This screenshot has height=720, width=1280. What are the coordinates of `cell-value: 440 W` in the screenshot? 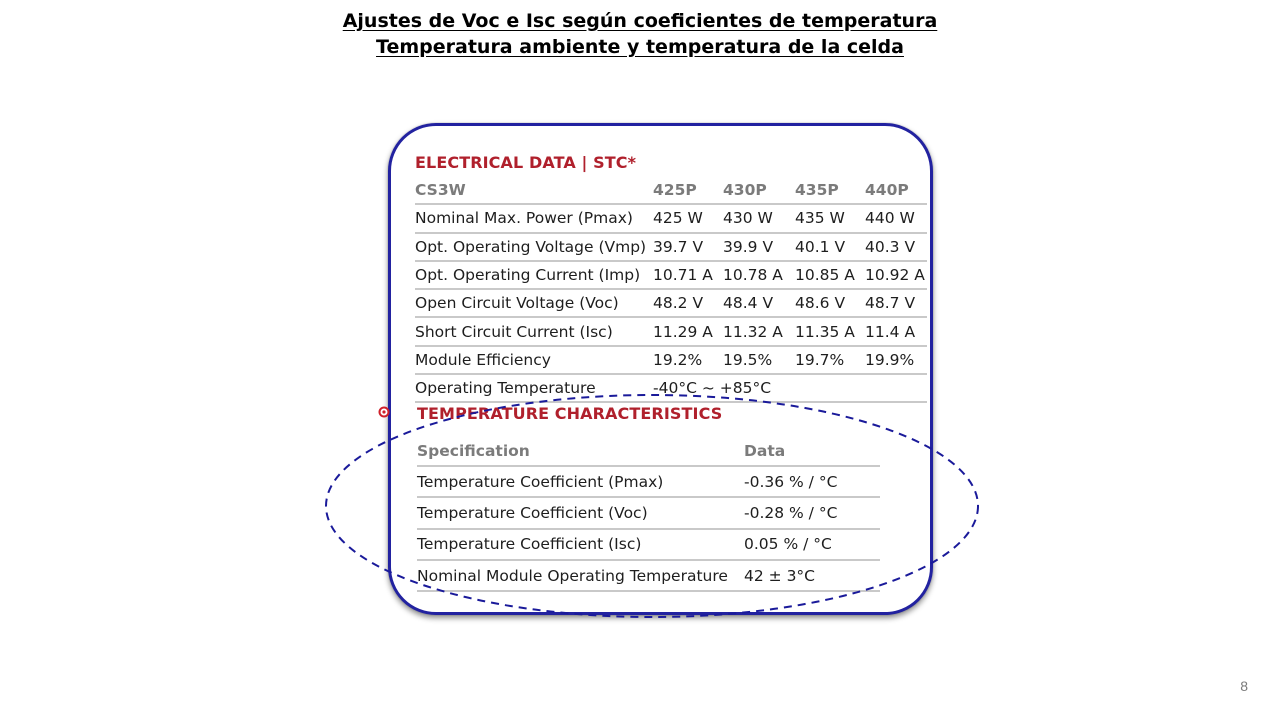 It's located at (896, 219).